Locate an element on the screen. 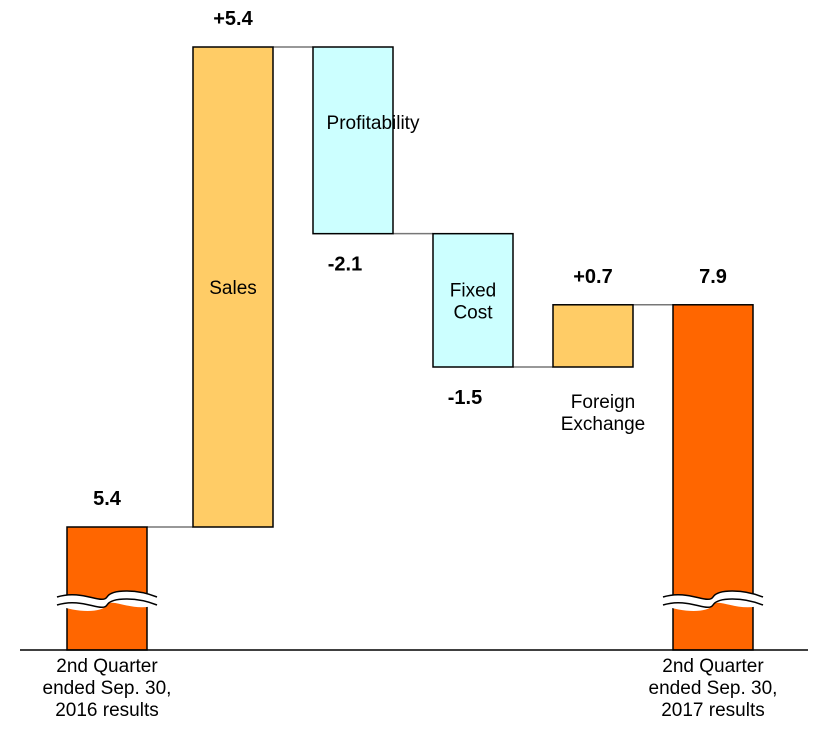  category-label-end: ended Sep. 30, is located at coordinates (713, 688).